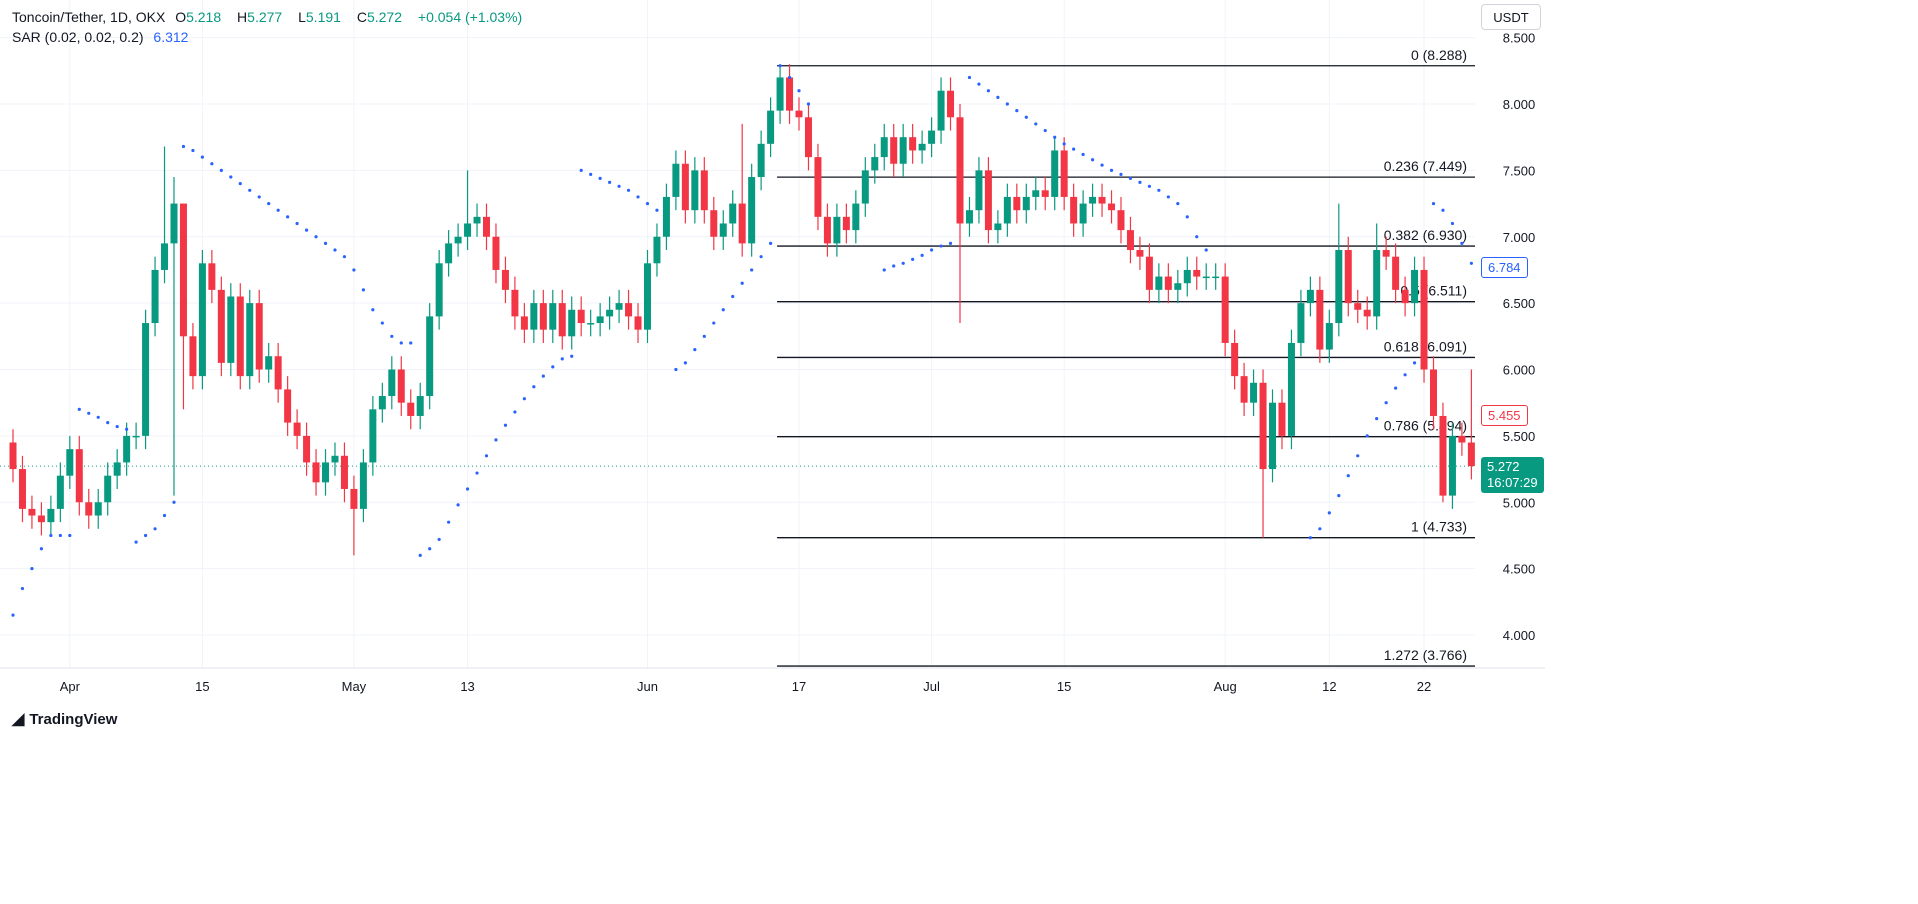 Image resolution: width=1918 pixels, height=904 pixels. Describe the element at coordinates (89, 17) in the screenshot. I see `symbol-title: Toncoin/Tether, 1D, OKX` at that location.